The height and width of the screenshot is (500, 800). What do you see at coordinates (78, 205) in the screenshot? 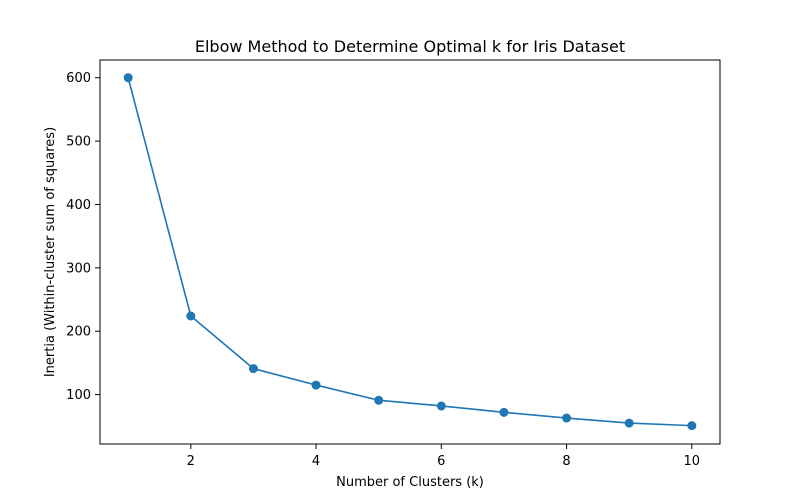
I see `y-tick-label: 400` at bounding box center [78, 205].